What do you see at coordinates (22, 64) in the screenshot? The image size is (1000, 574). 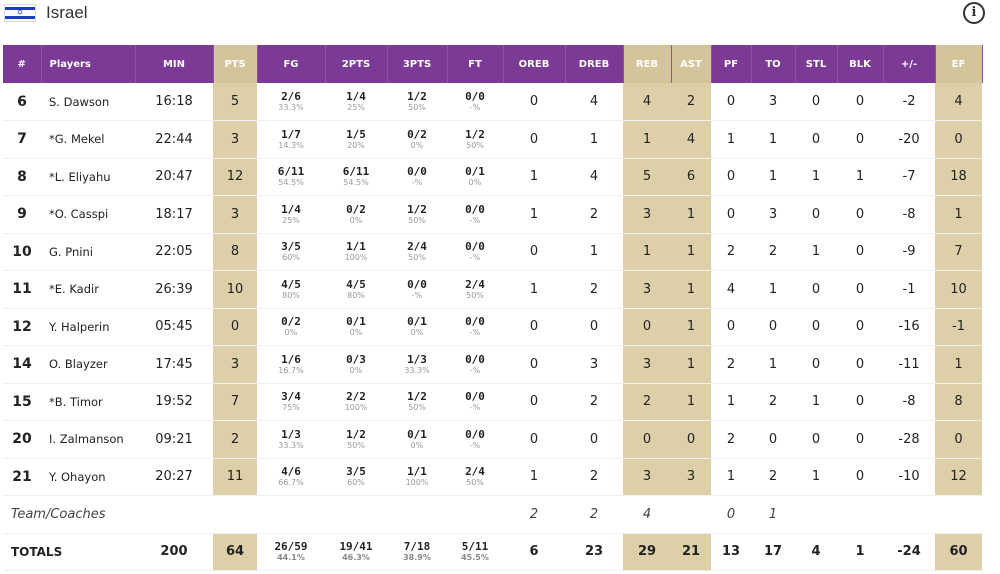 I see `col-header-num: #` at bounding box center [22, 64].